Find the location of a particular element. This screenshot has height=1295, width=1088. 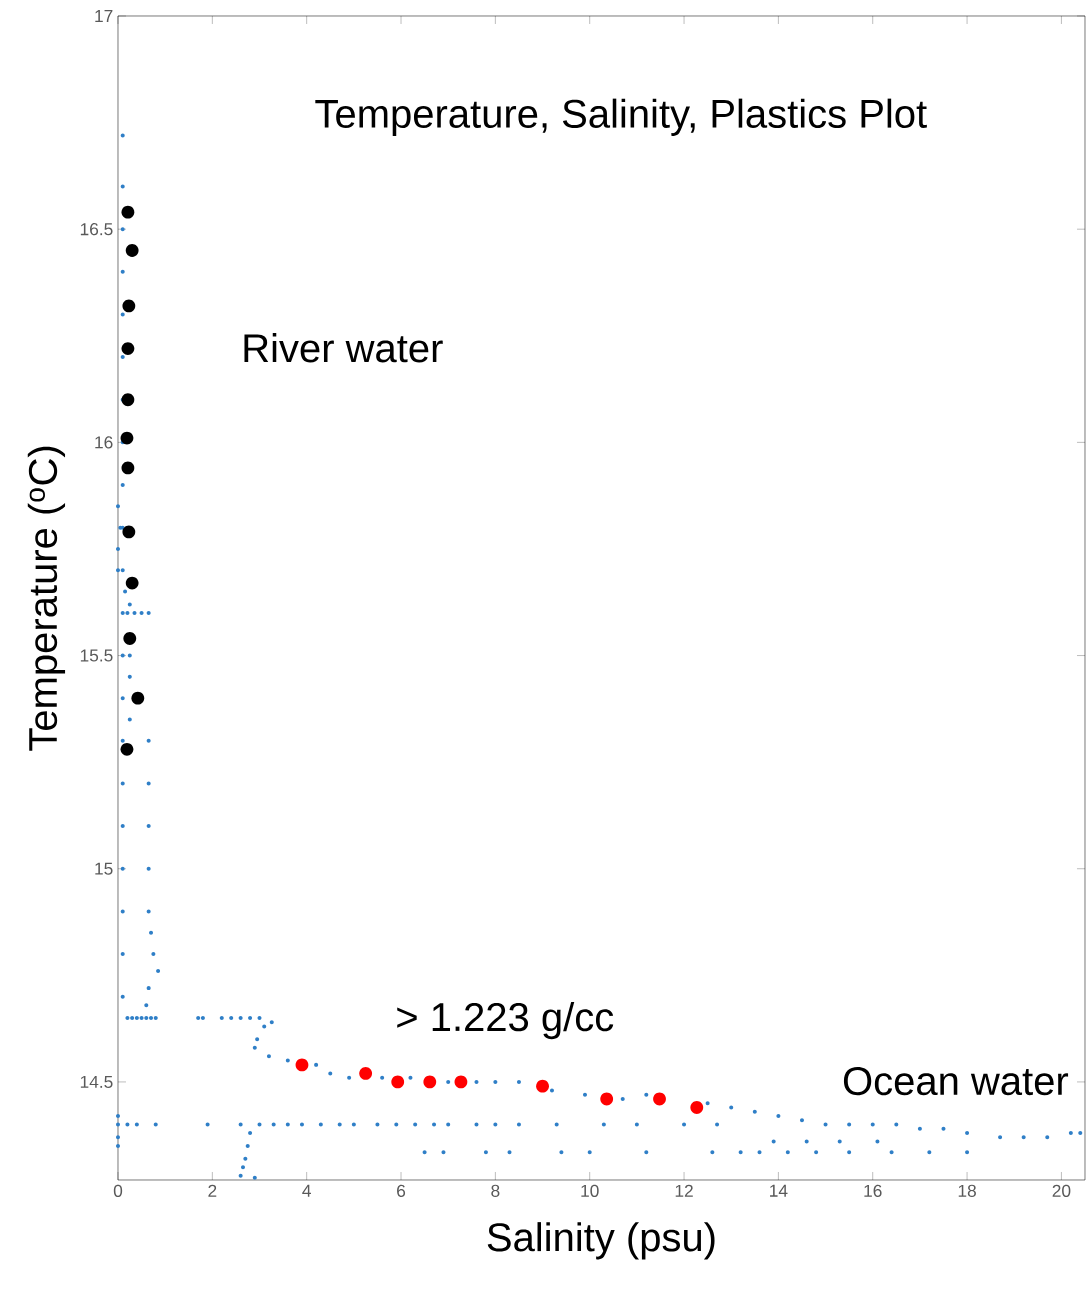

y-tick-label: 15.5 is located at coordinates (96, 655).